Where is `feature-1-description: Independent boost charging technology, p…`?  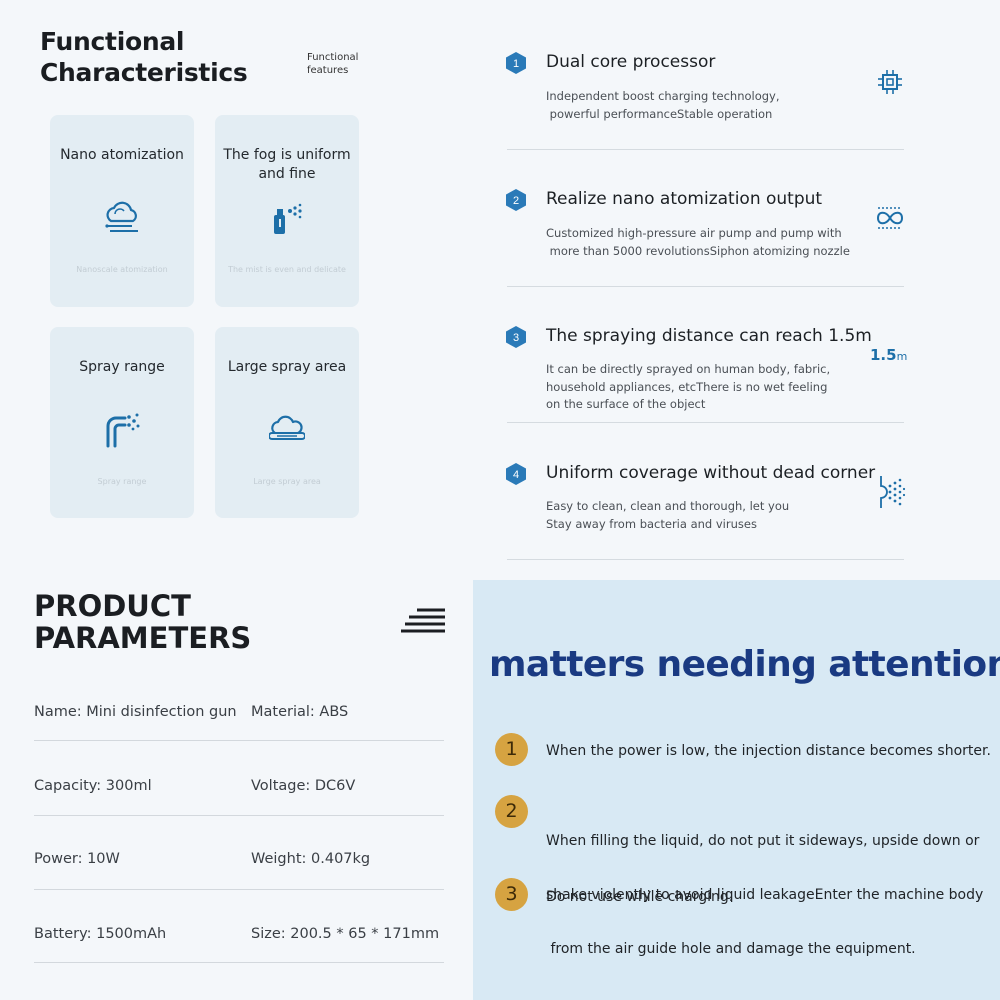 feature-1-description: Independent boost charging technology, p… is located at coordinates (663, 105).